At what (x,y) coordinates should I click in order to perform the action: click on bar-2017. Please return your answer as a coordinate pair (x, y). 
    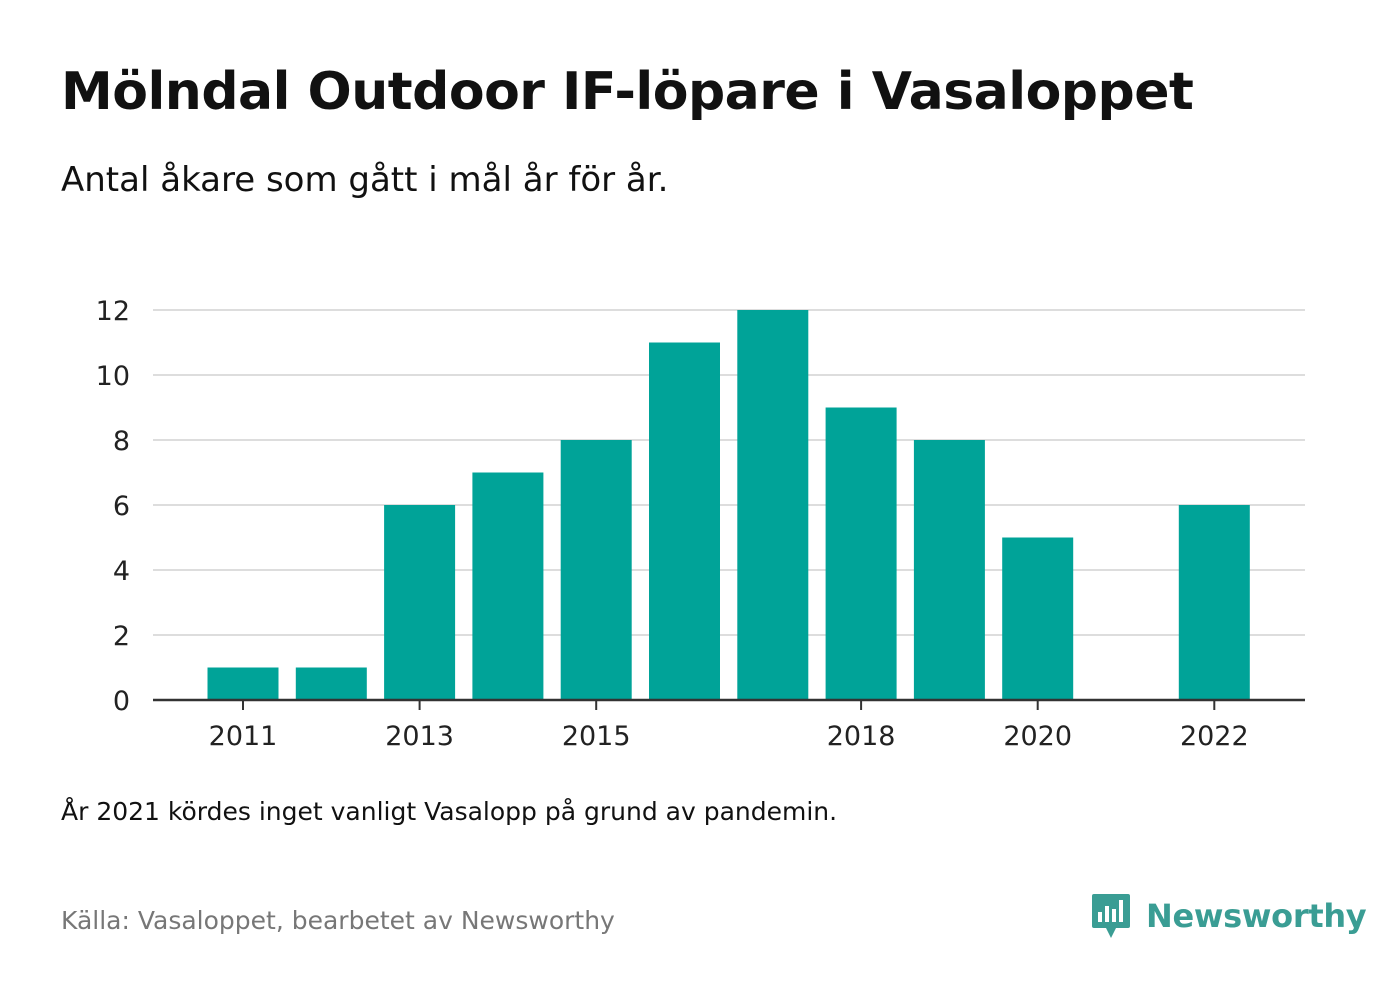
    Looking at the image, I should click on (773, 505).